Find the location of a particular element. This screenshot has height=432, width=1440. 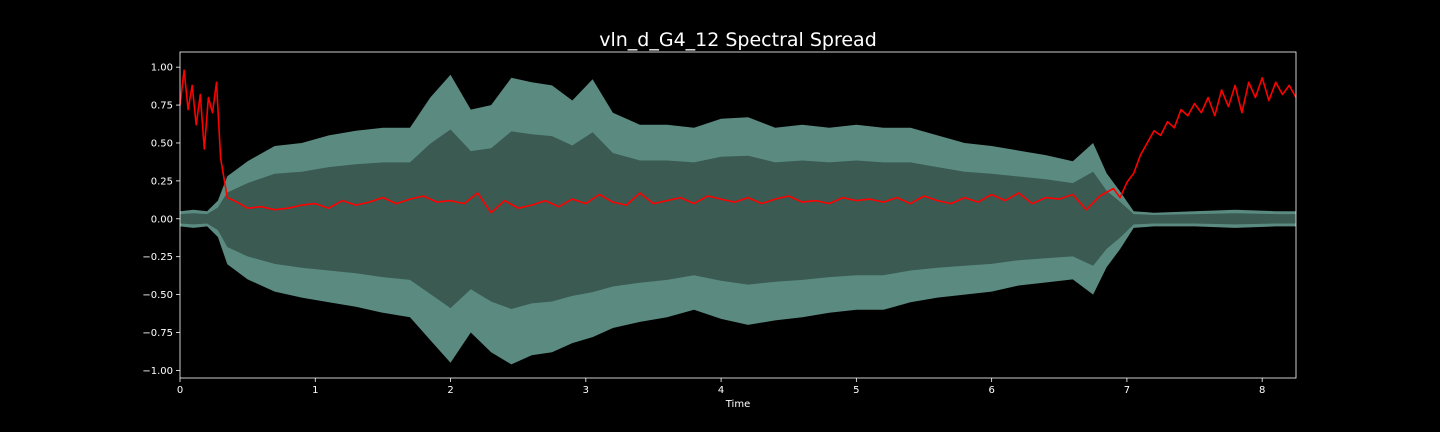

x-axis-label: Time is located at coordinates (737, 404).